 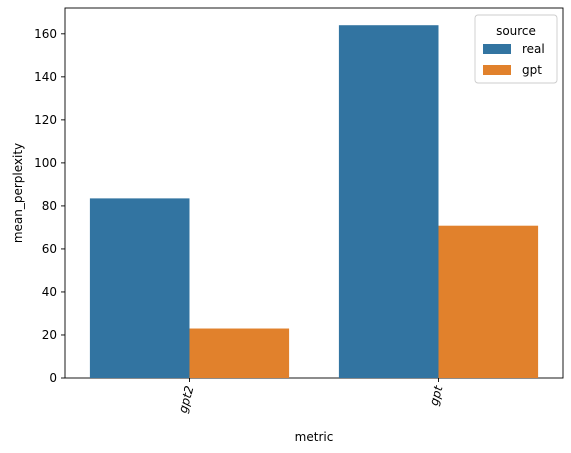 What do you see at coordinates (436, 395) in the screenshot?
I see `x-tick-label: gpt` at bounding box center [436, 395].